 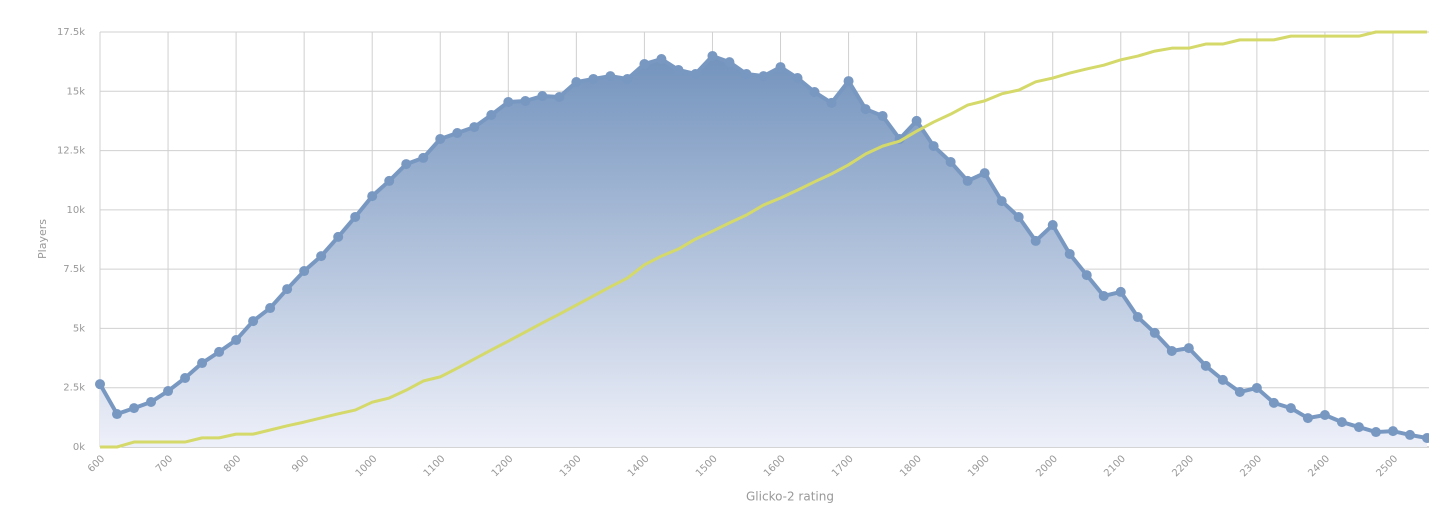 What do you see at coordinates (1319, 466) in the screenshot?
I see `x-tick-label: 2400` at bounding box center [1319, 466].